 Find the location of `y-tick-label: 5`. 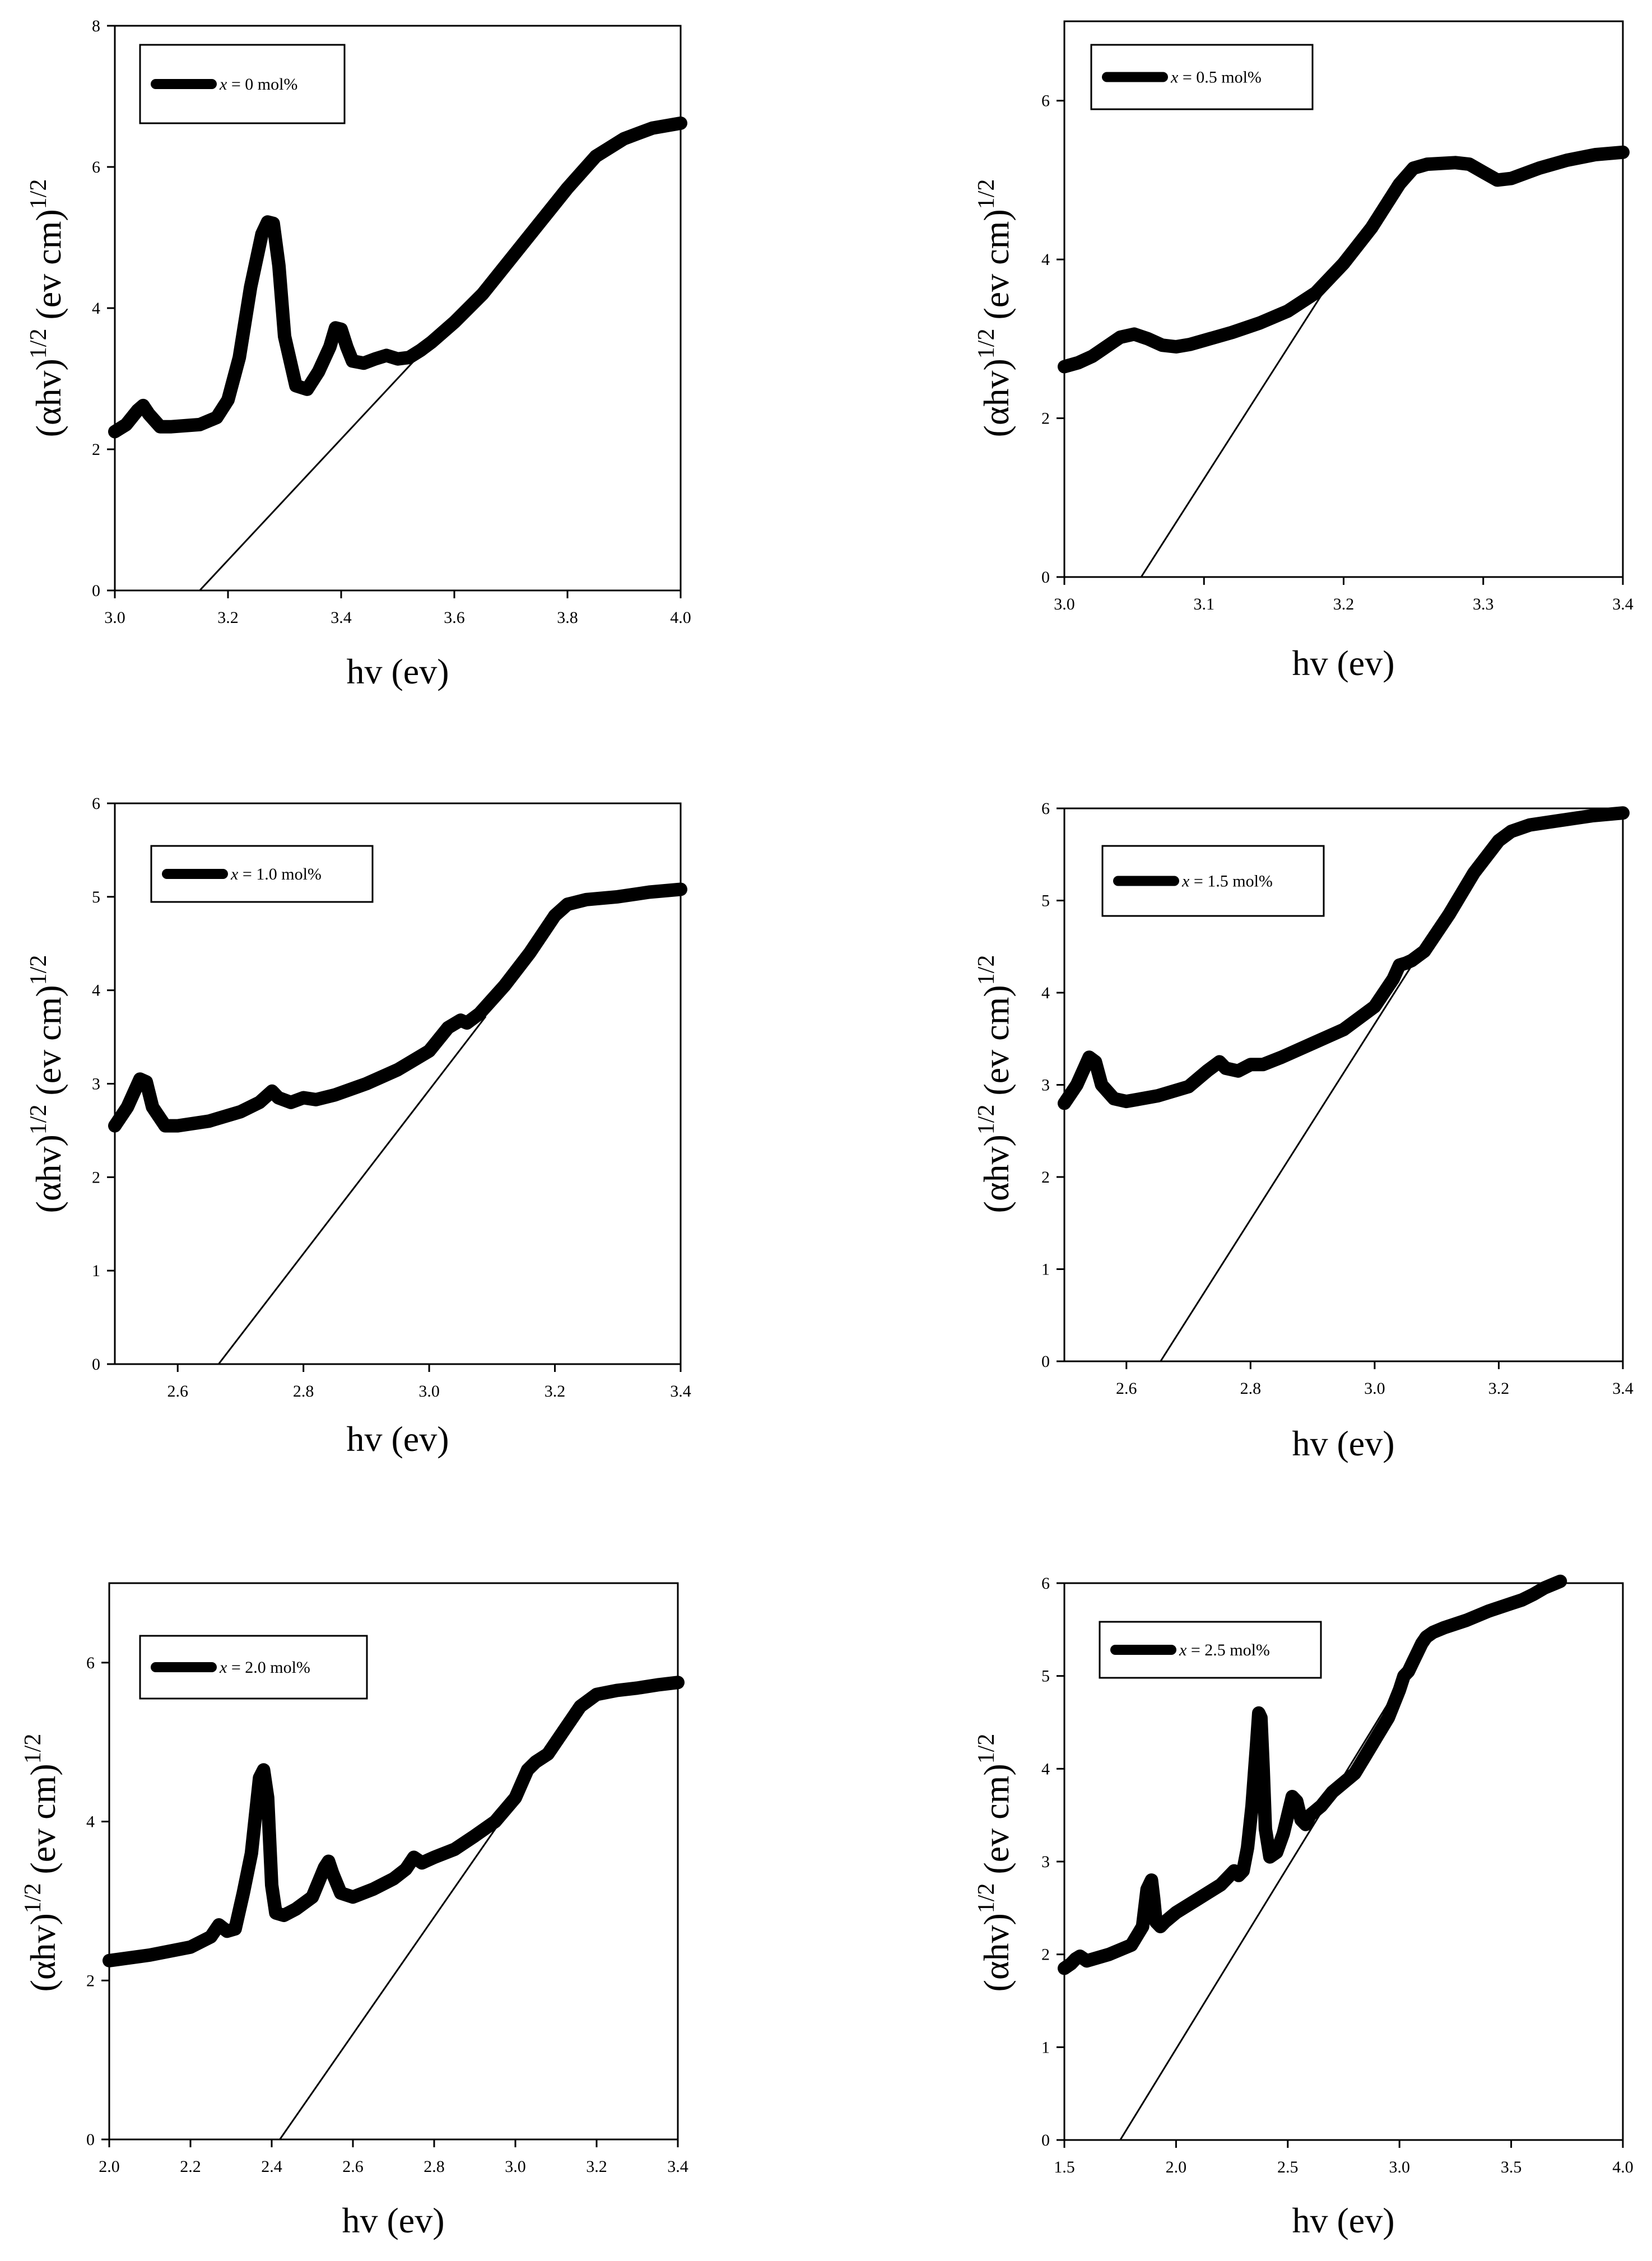

y-tick-label: 5 is located at coordinates (1045, 901).